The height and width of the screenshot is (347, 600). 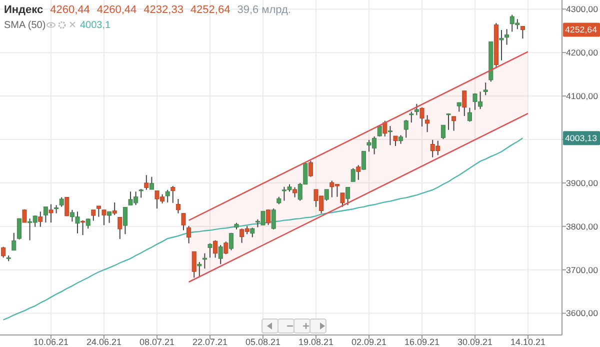 I want to click on x-tick-label: 22.07.21, so click(x=210, y=342).